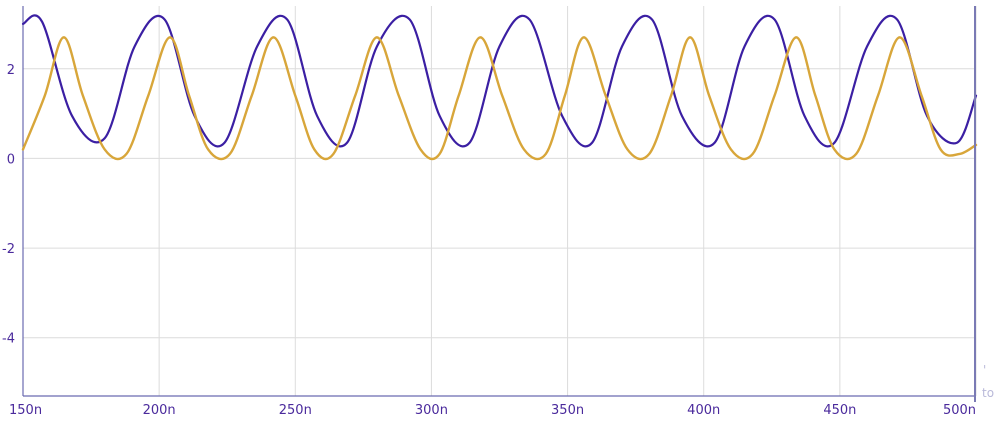 Image resolution: width=1000 pixels, height=425 pixels. I want to click on x-tick-label: 350n, so click(567, 410).